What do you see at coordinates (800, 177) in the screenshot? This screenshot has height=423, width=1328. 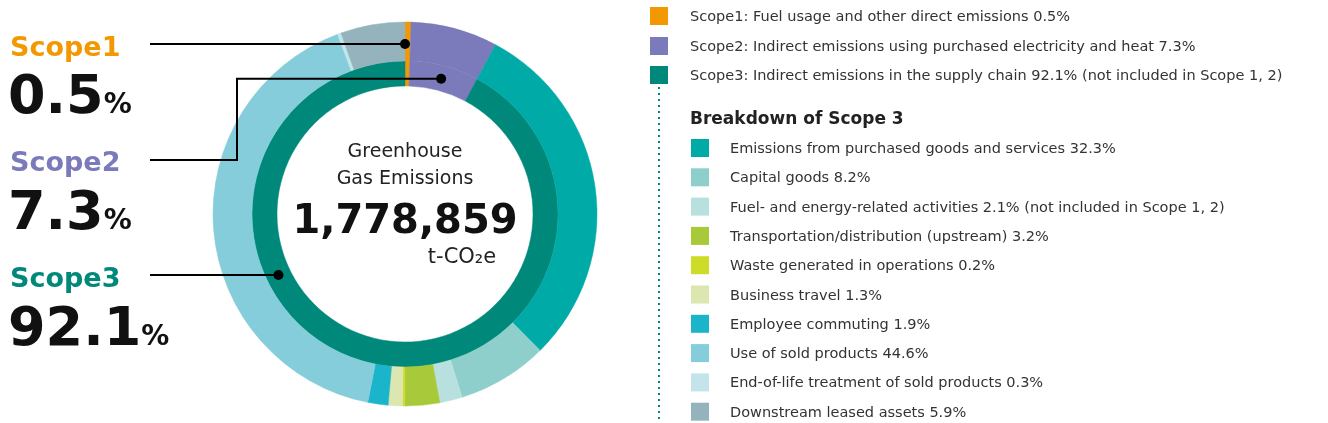 I see `legend-label: Capital goods 8.2%` at bounding box center [800, 177].